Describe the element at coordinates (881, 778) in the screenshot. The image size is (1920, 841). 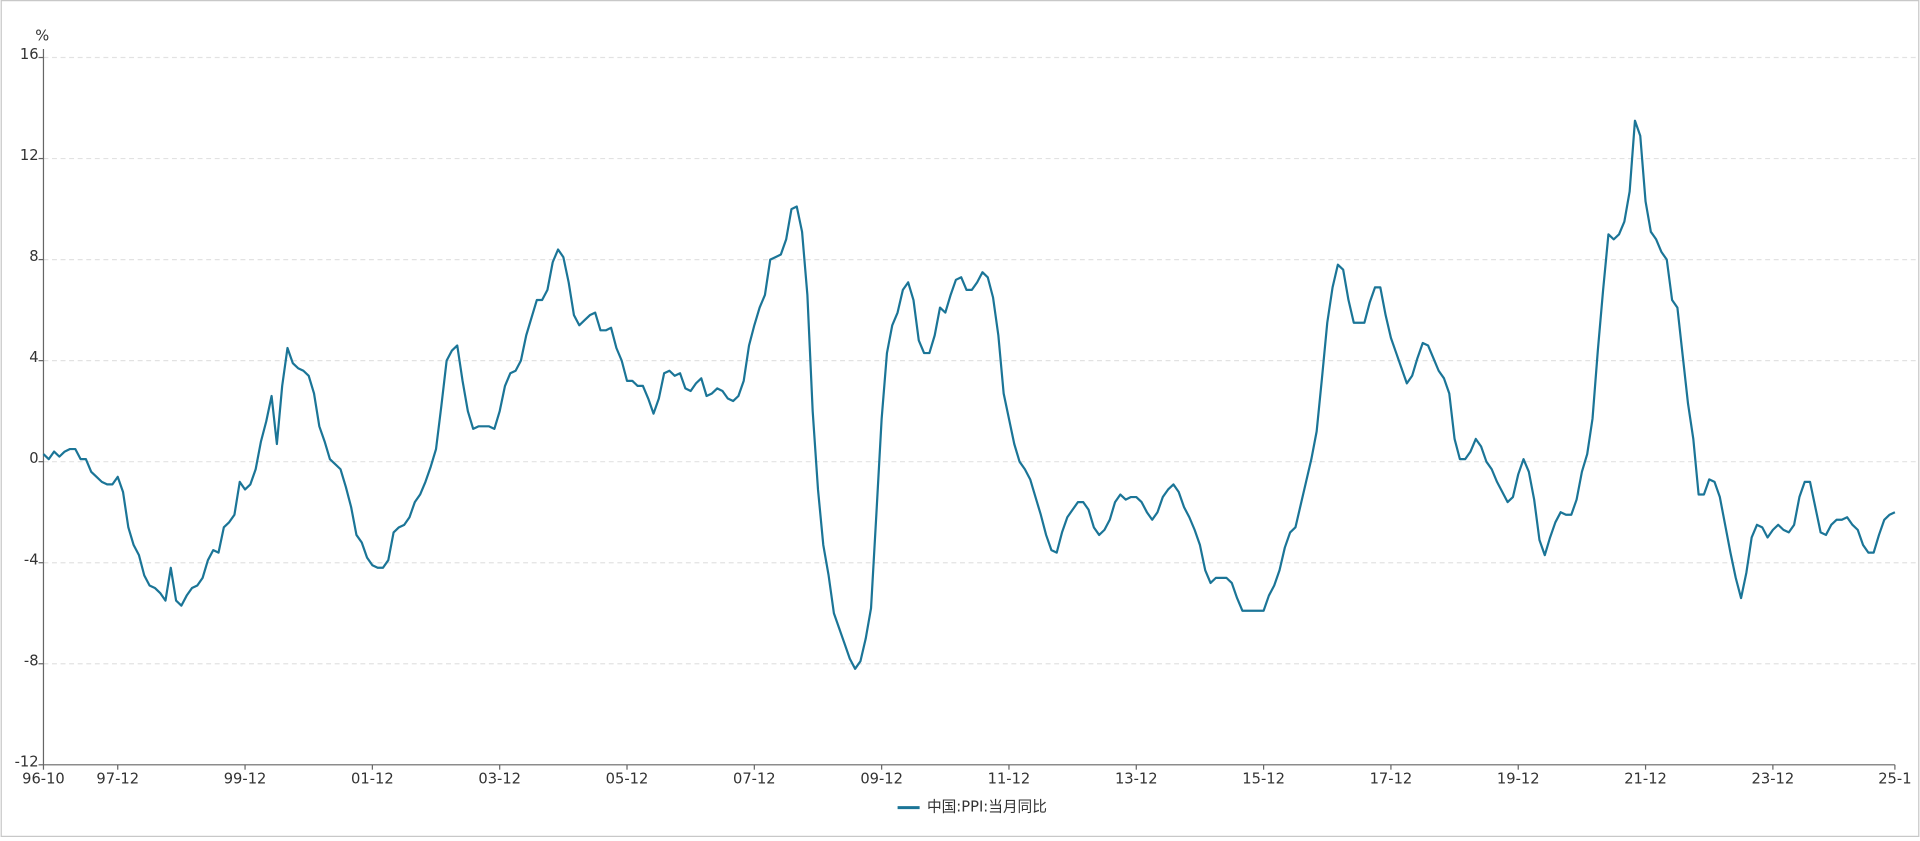
I see `x-tick-label: 09-12` at that location.